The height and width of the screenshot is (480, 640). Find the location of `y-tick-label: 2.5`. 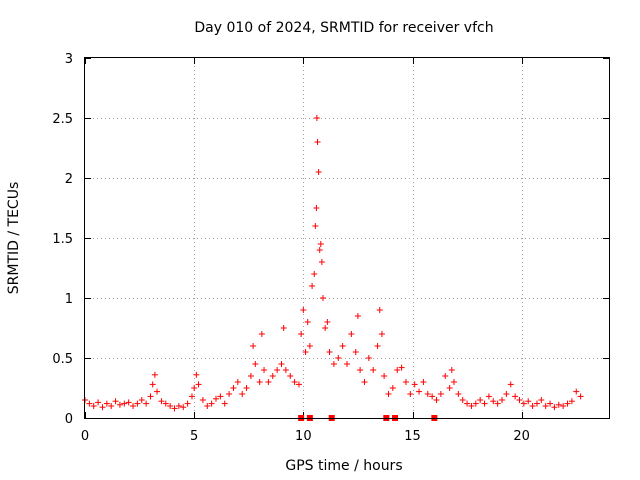

y-tick-label: 2.5 is located at coordinates (62, 119).